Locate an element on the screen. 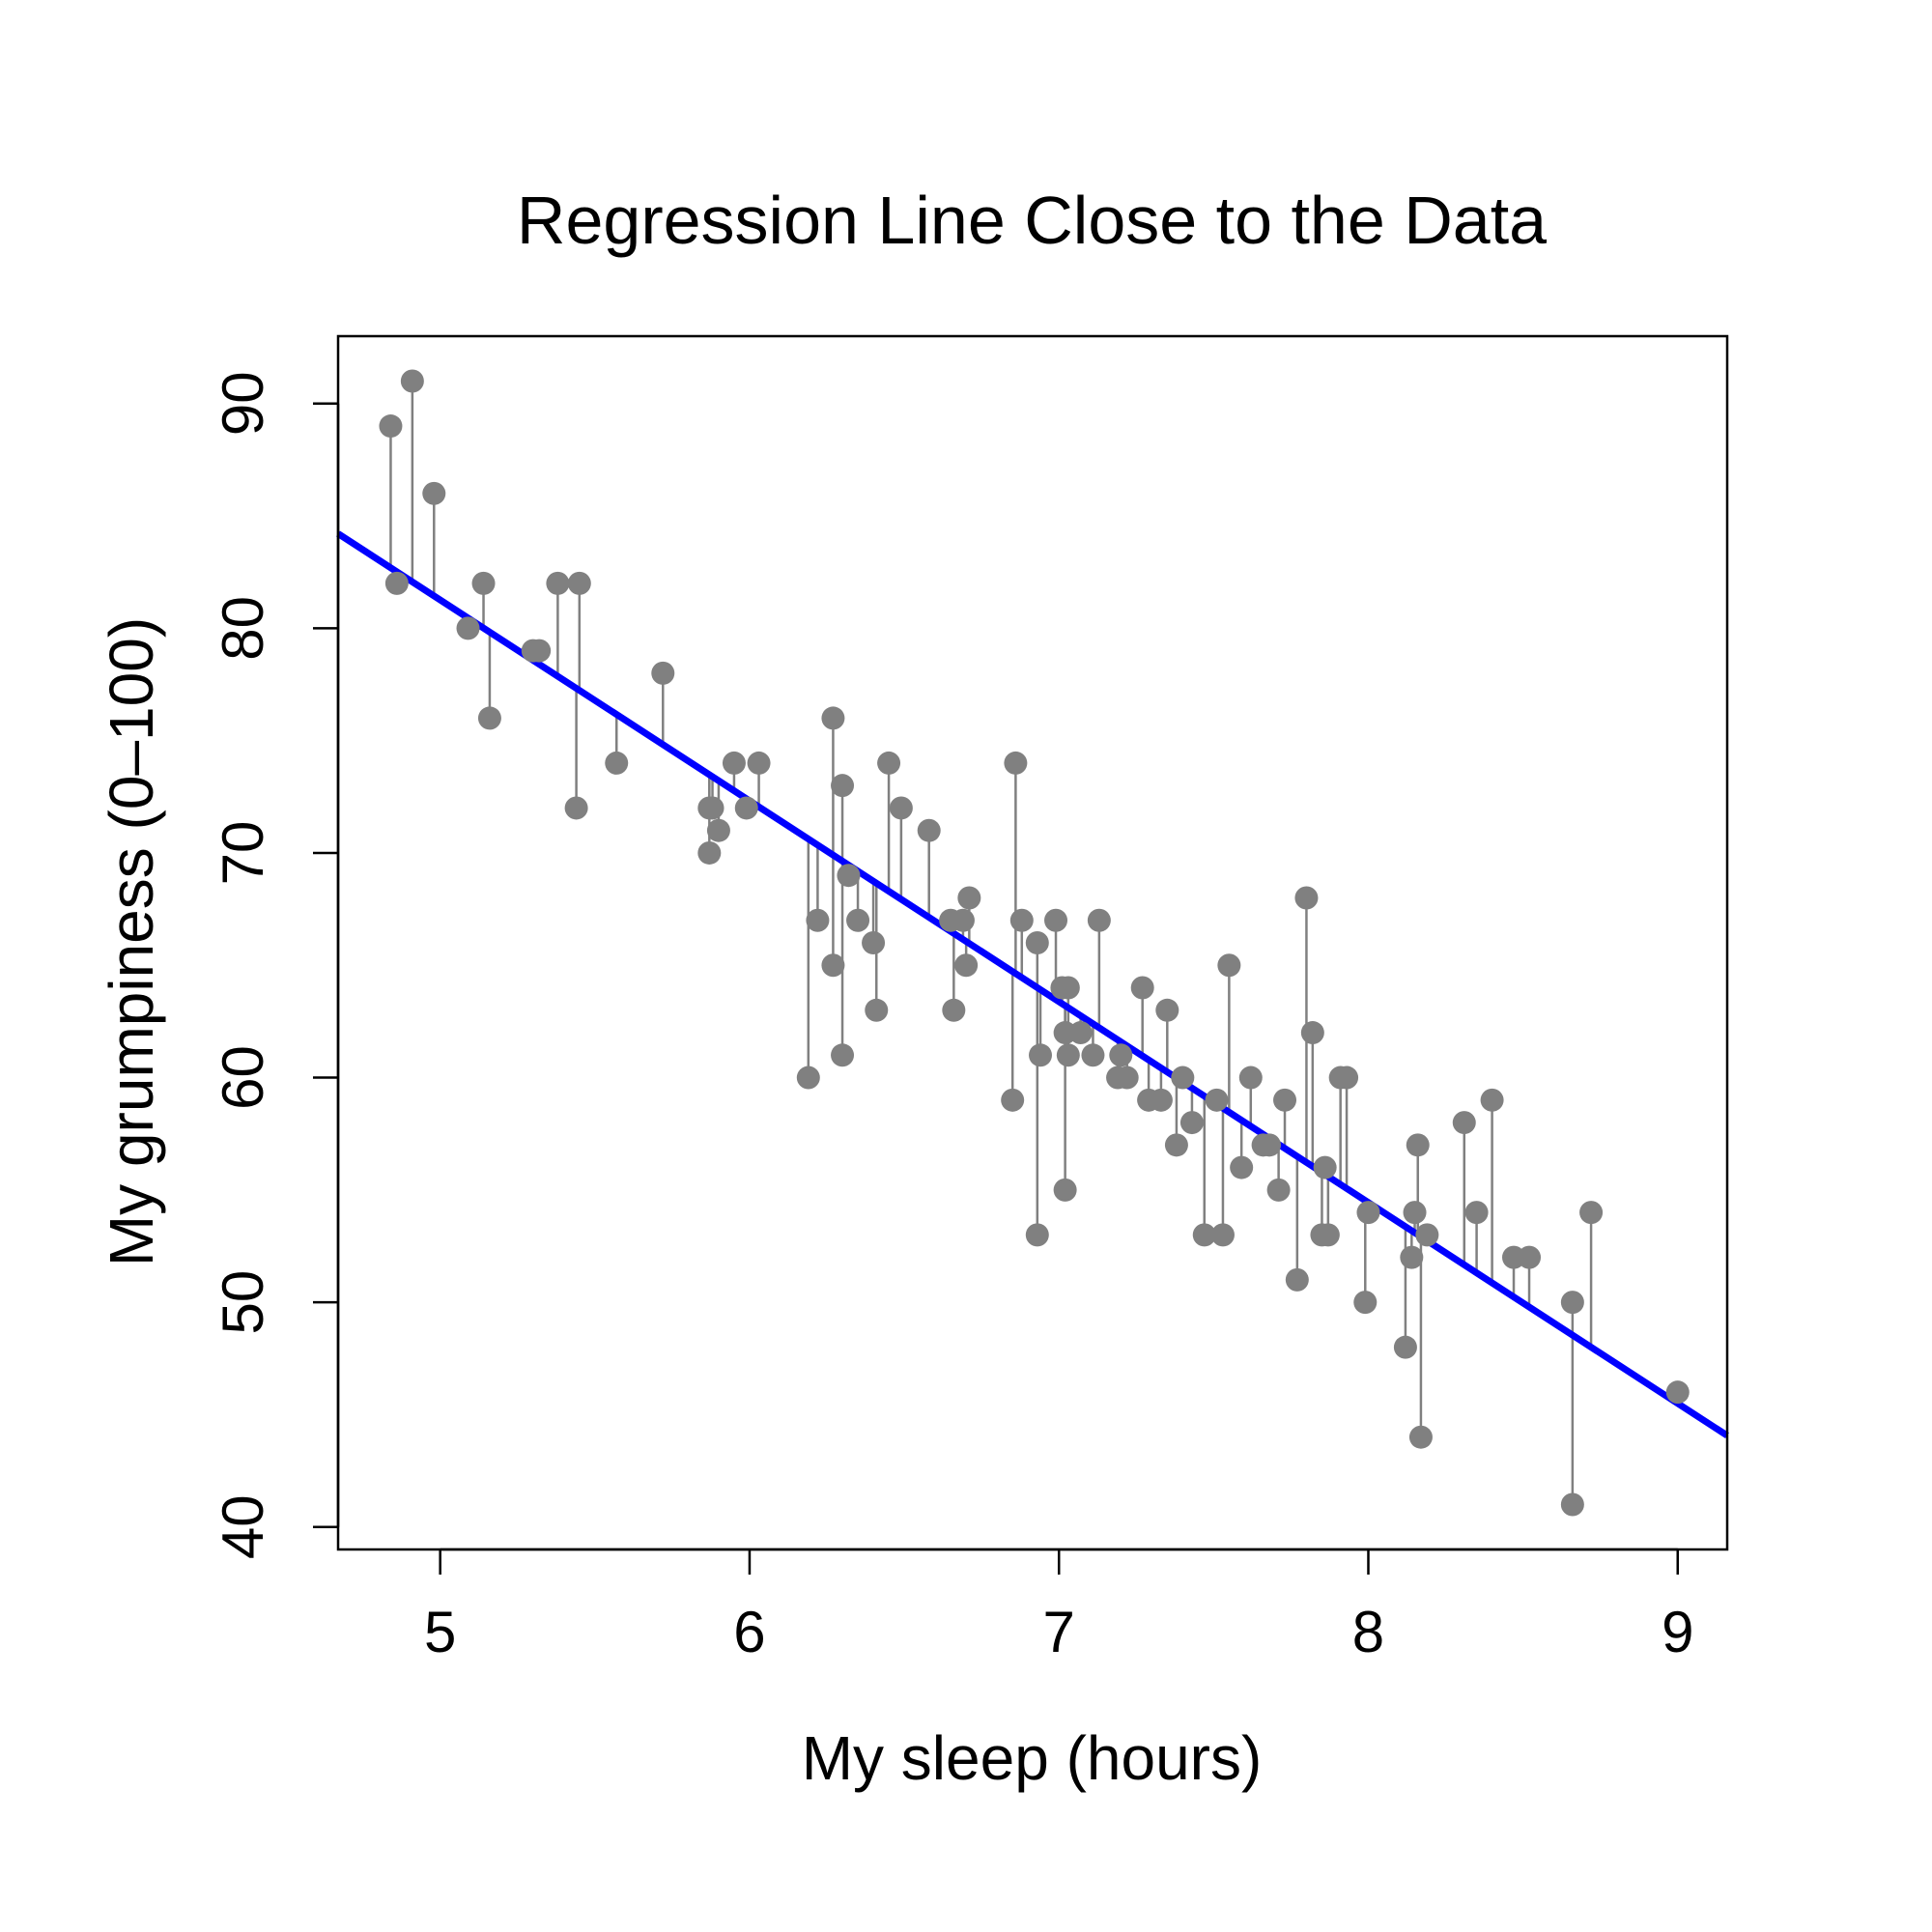 Image resolution: width=1932 pixels, height=1932 pixels. y-axis-label: My grumpiness (0–100) is located at coordinates (131, 941).